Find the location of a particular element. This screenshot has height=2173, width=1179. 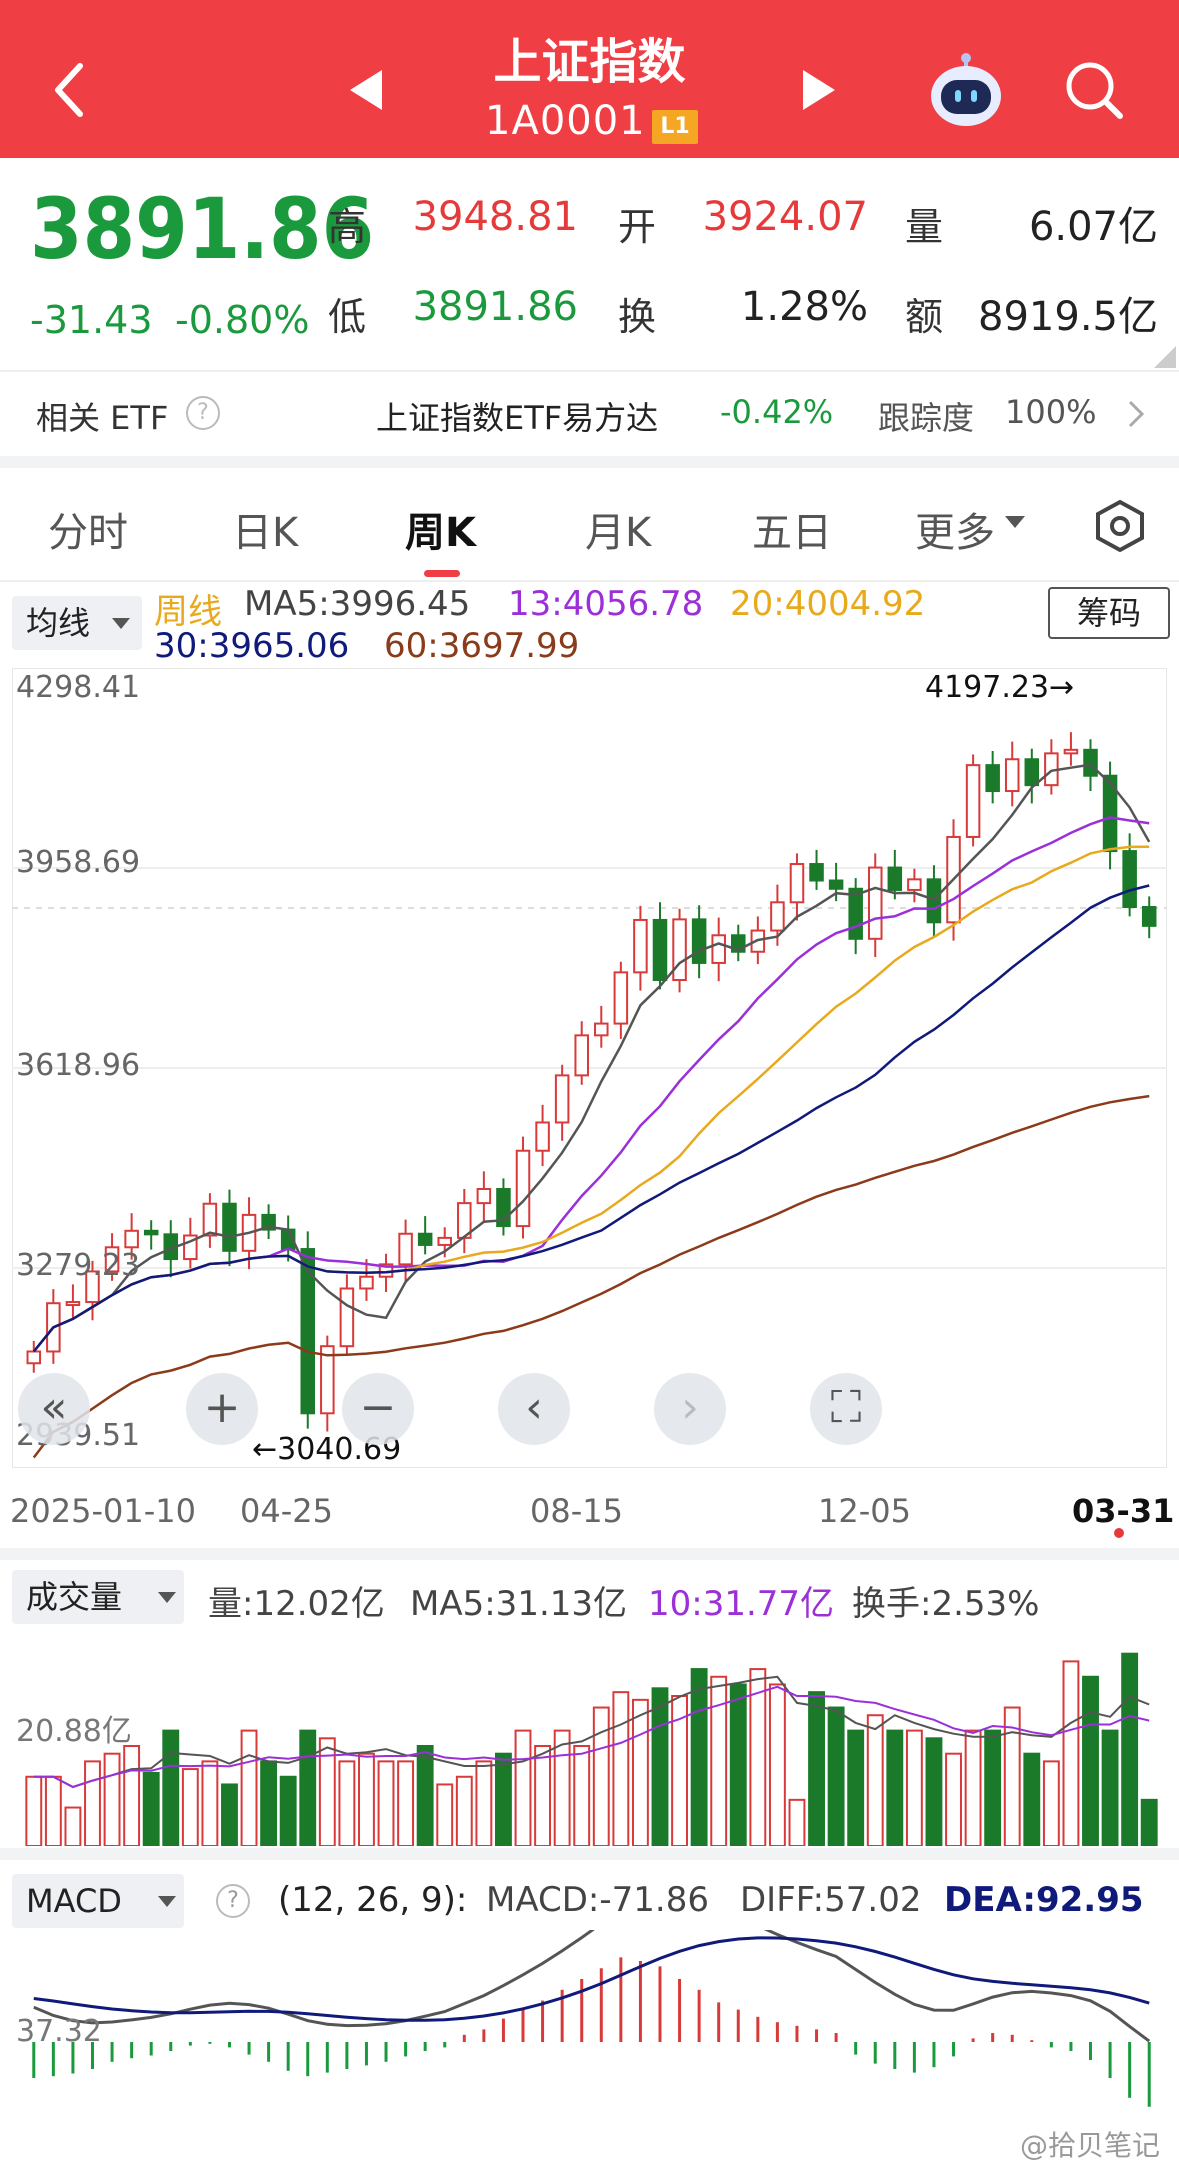

level-badge: L1 is located at coordinates (675, 127).